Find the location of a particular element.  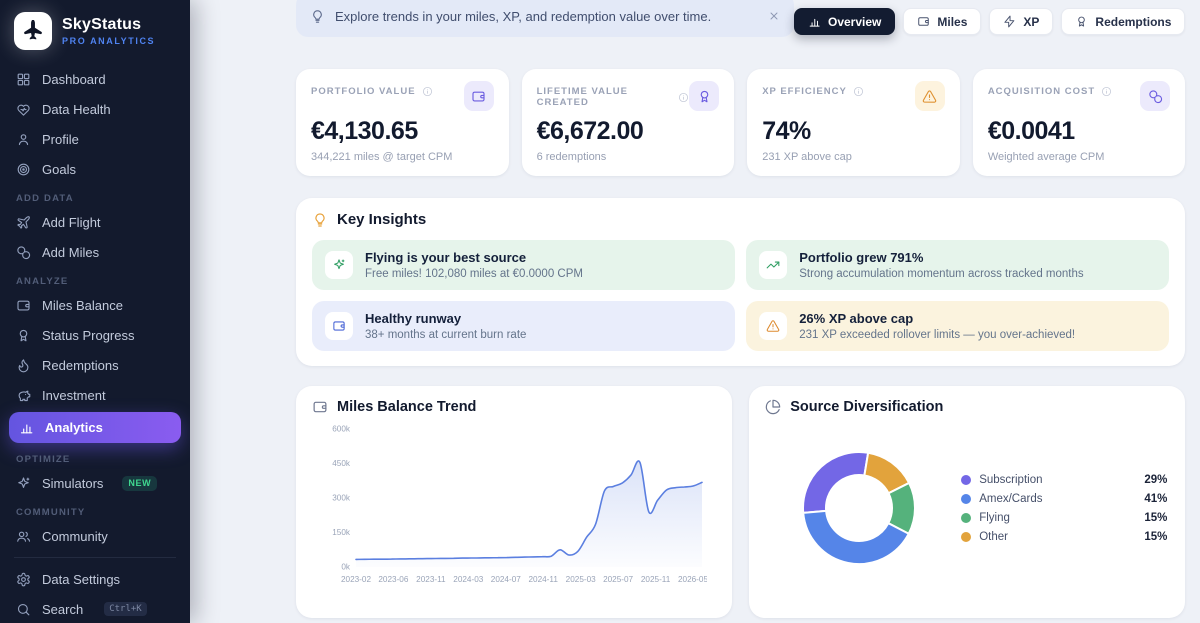

sidebar-item-add-miles: Add Miles is located at coordinates (95, 252).